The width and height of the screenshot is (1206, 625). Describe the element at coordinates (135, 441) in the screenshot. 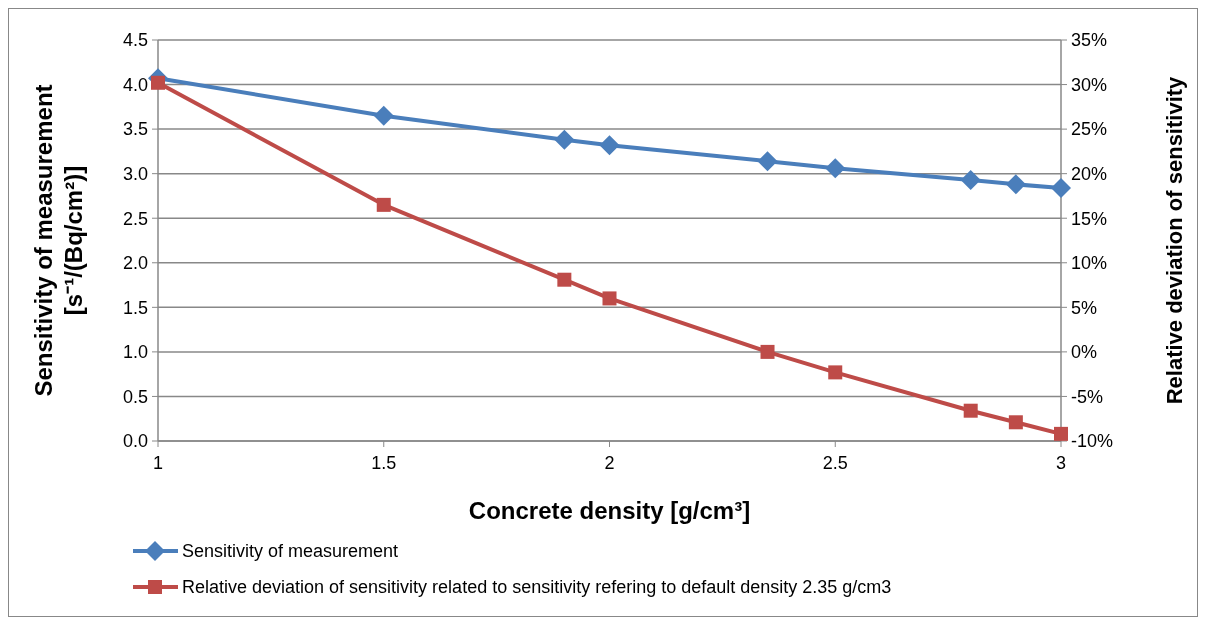

I see `y-tick-label: 0.0` at that location.